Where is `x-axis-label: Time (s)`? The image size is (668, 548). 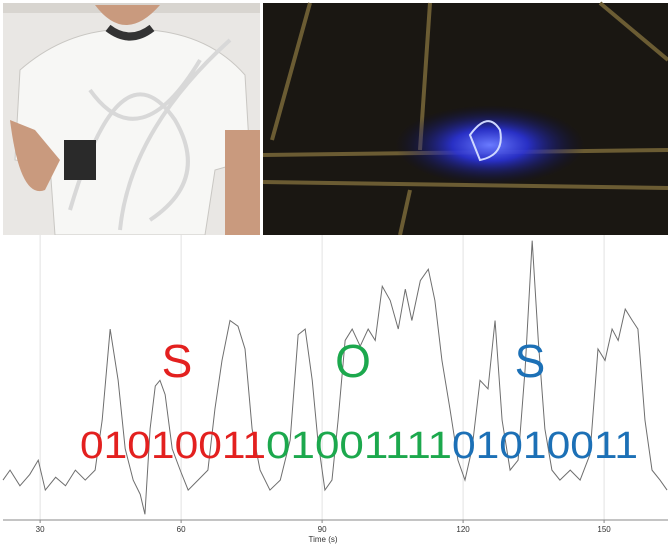
x-axis-label: Time (s) is located at coordinates (322, 539).